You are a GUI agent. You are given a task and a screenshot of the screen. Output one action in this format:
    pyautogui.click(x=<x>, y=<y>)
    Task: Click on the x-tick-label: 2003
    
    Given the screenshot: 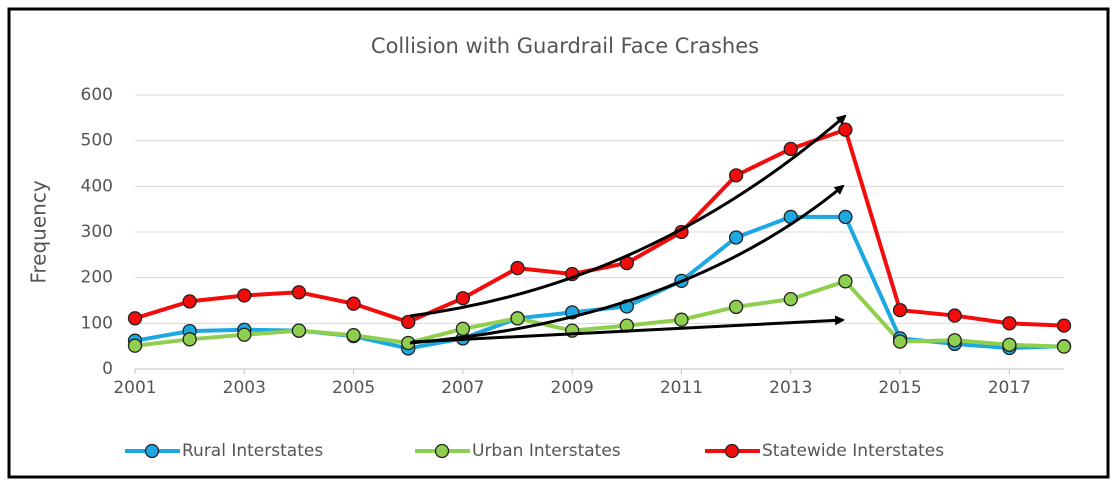 What is the action you would take?
    pyautogui.click(x=244, y=388)
    